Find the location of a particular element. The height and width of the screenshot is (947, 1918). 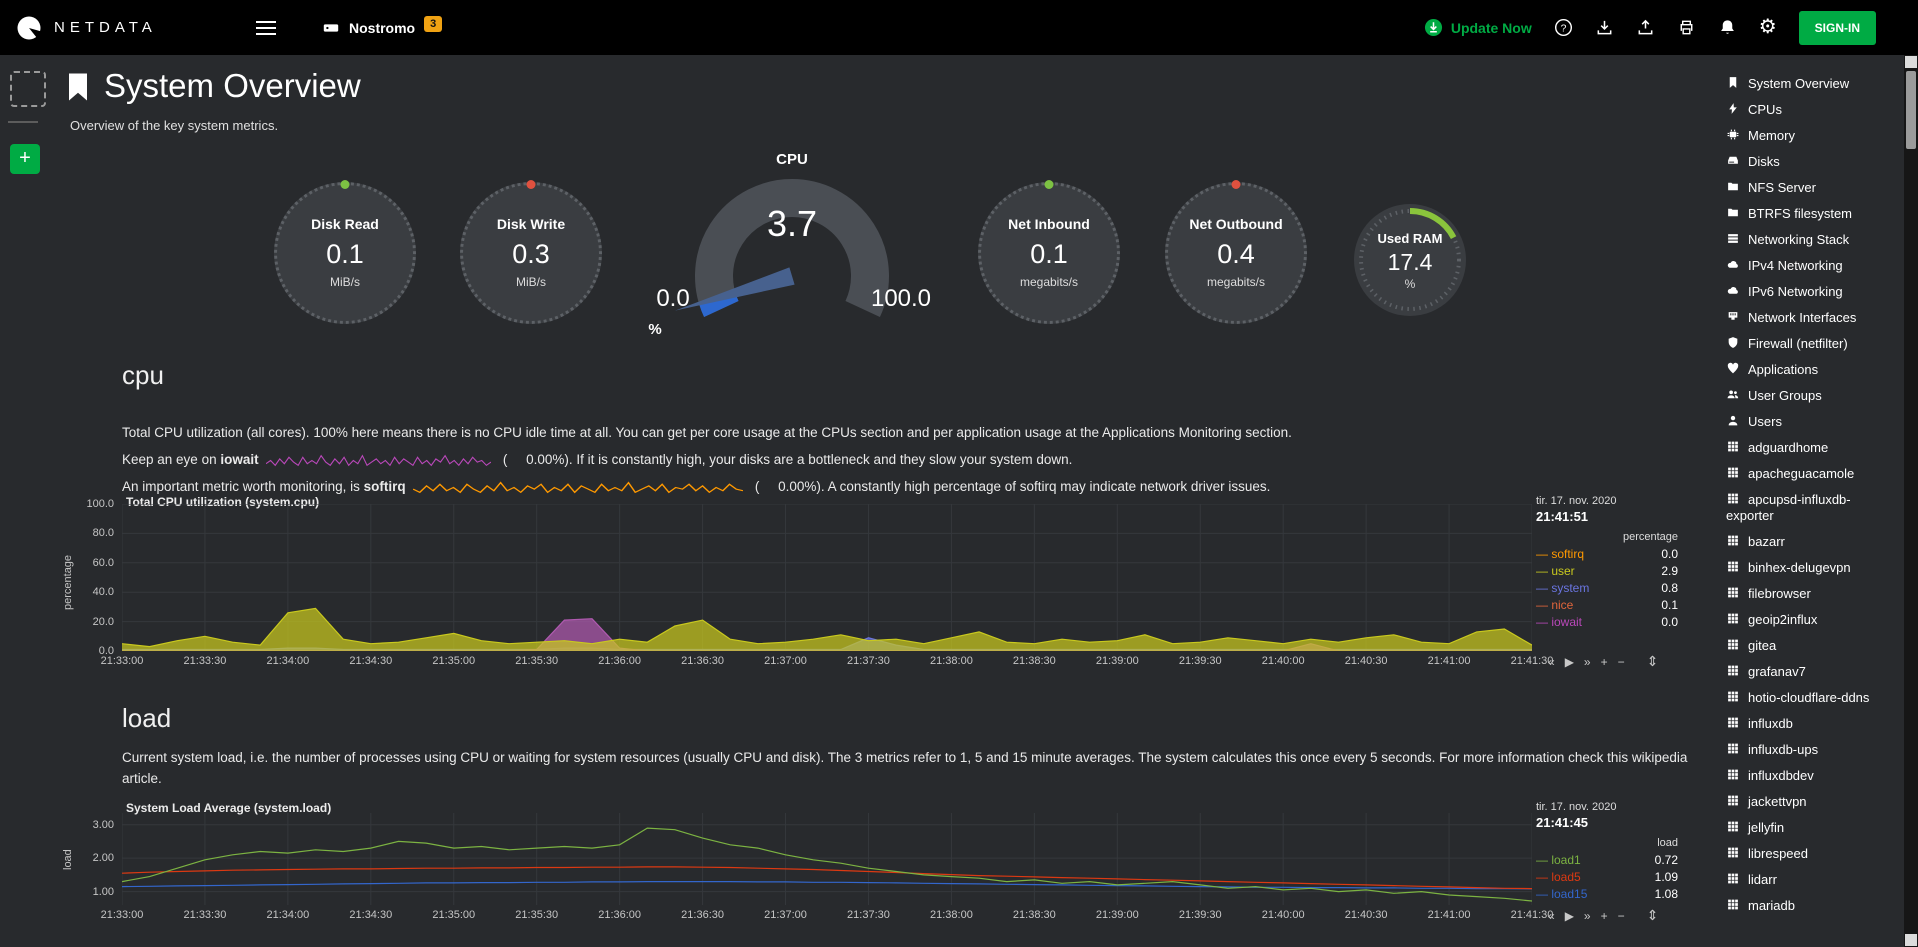

sidebar-item-btrfs-filesystem: BTRFS filesystem is located at coordinates (1815, 214).